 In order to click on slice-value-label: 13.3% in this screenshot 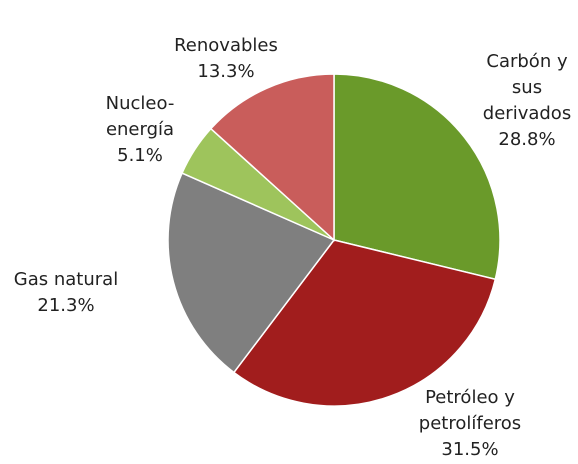, I will do `click(225, 71)`.